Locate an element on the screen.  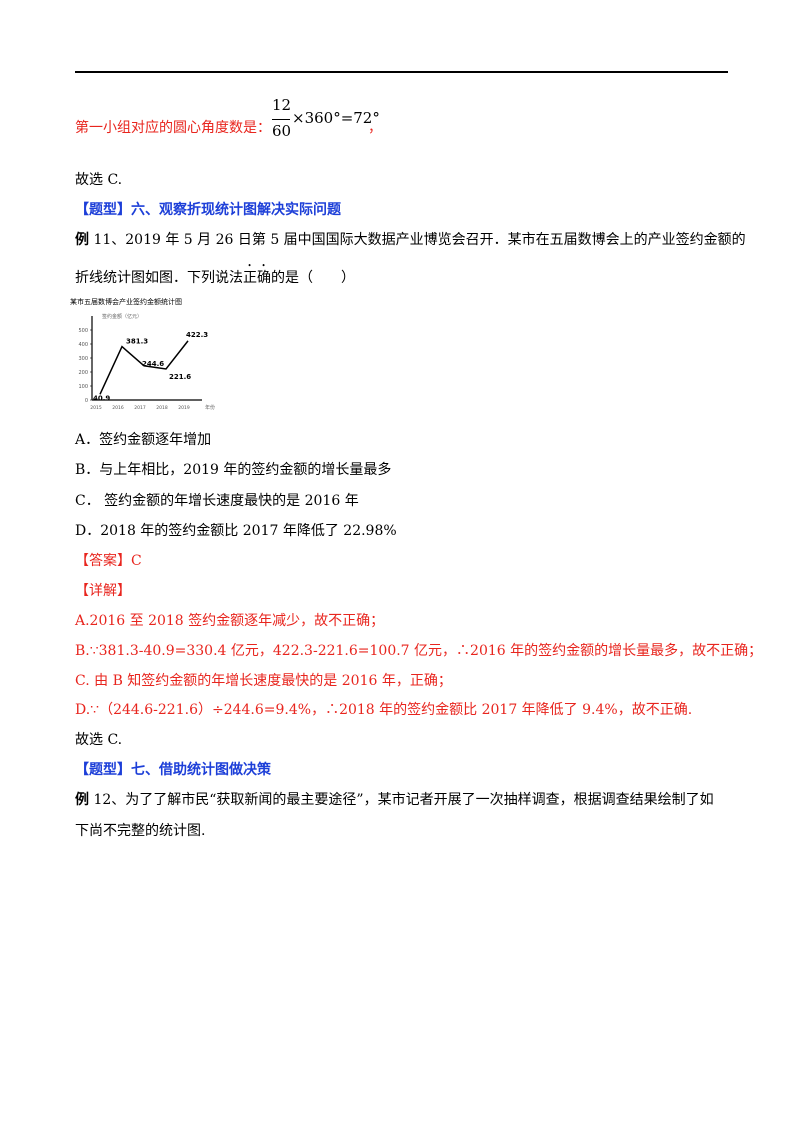
x-tick-label: 2016 is located at coordinates (118, 408).